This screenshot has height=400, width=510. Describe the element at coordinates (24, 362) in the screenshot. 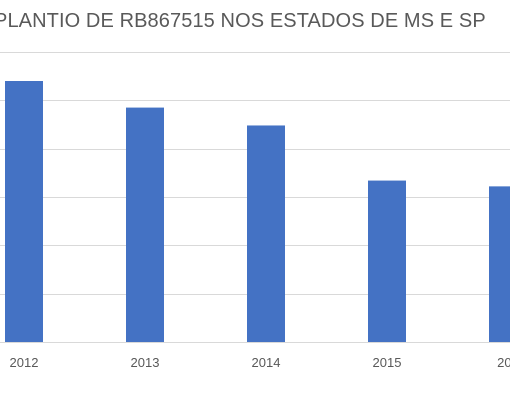

I see `x-tick-label-2012: 2012` at that location.